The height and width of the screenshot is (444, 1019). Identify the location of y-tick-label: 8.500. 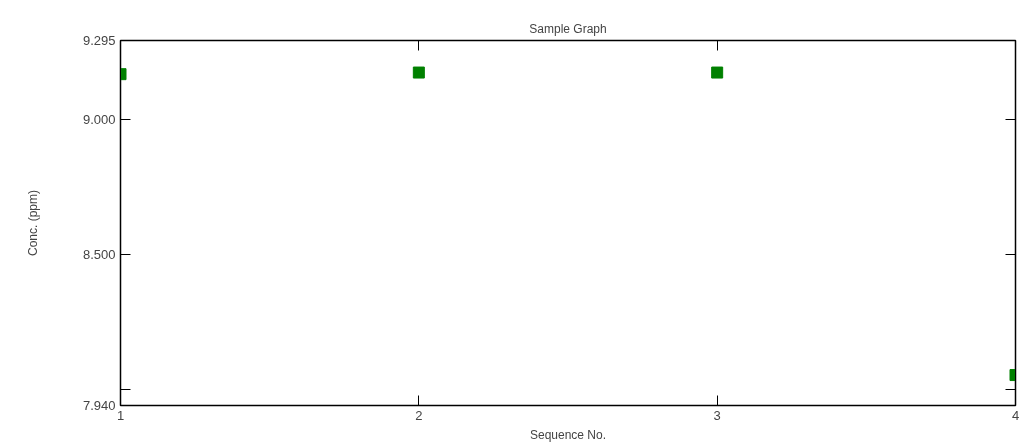
(99, 255).